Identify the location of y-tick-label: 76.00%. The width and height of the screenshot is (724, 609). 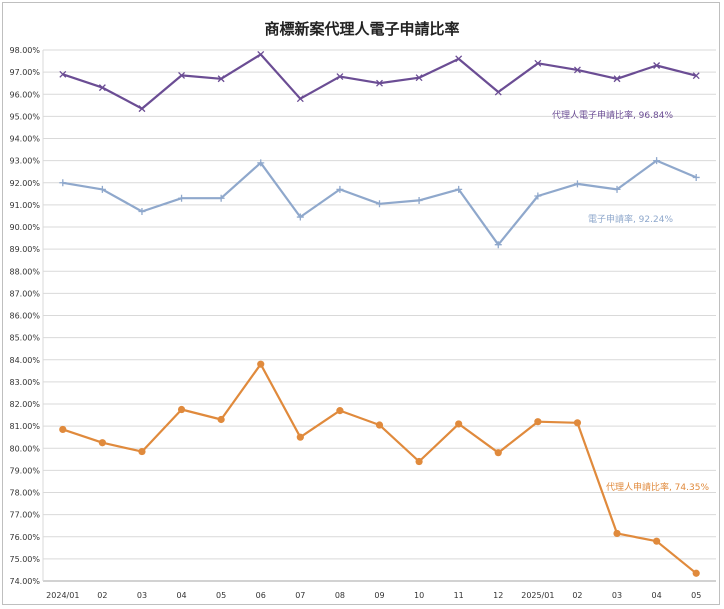
(24, 537).